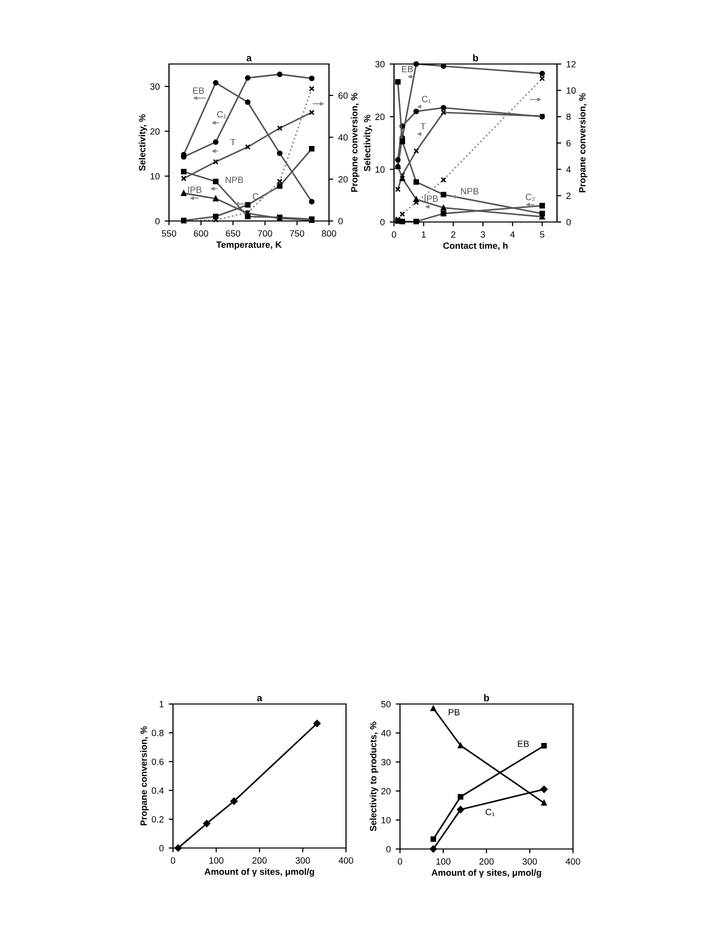  Describe the element at coordinates (162, 704) in the screenshot. I see `y-tick-label: 1` at that location.